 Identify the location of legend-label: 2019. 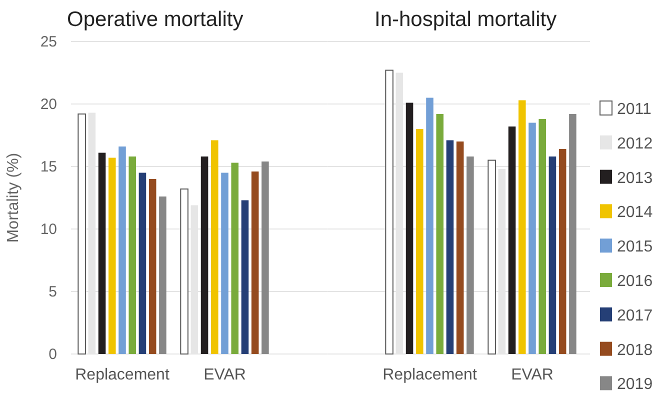
(635, 385).